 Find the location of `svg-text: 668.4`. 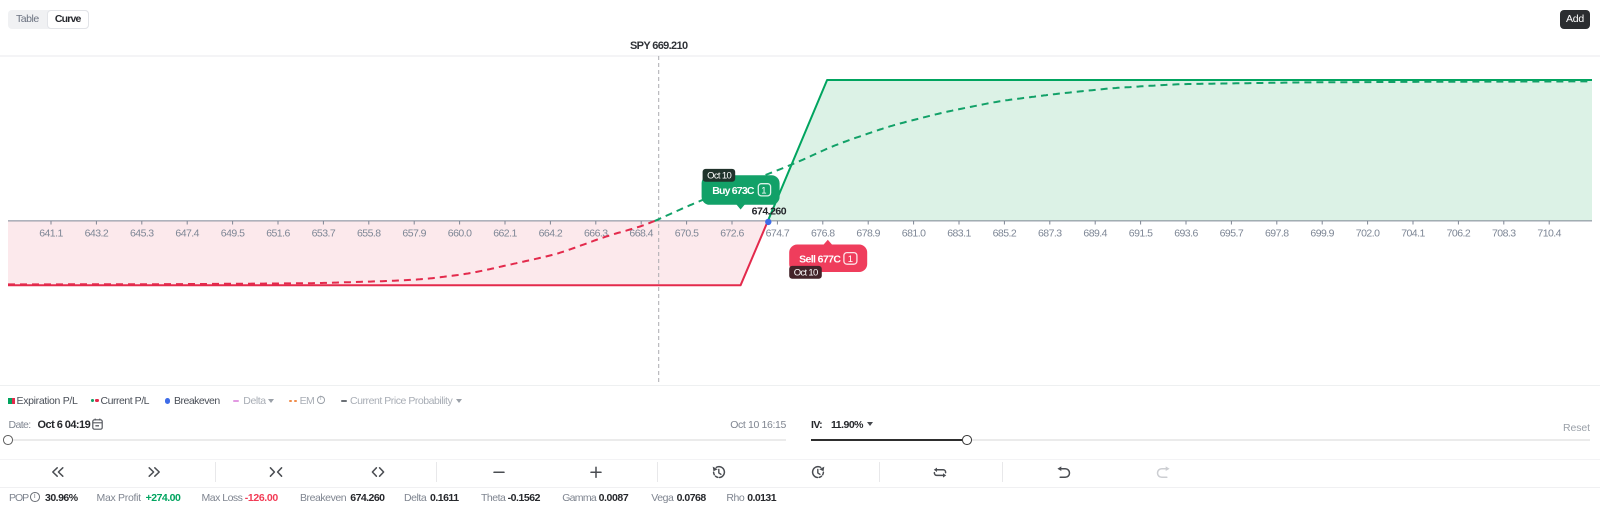

svg-text: 668.4 is located at coordinates (641, 234).